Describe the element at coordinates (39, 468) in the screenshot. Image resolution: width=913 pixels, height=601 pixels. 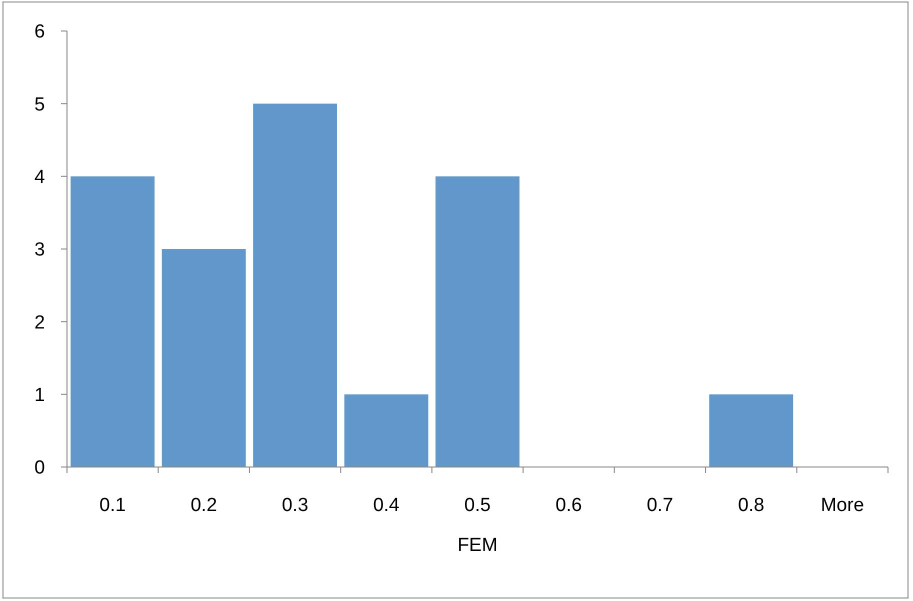
I see `y-tick-label: 0` at that location.